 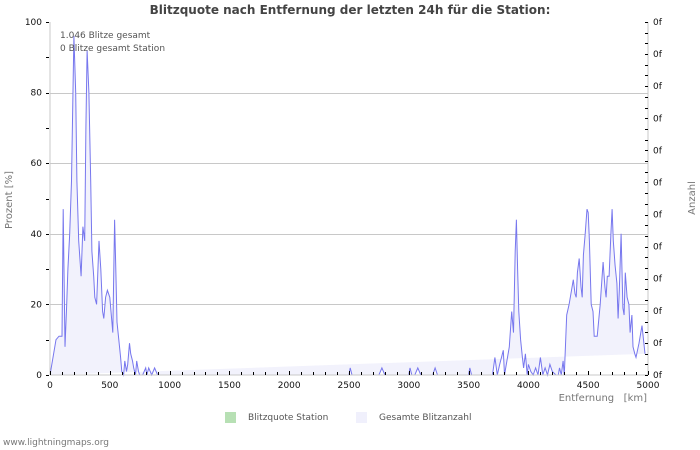 I want to click on legend-swatch-total, so click(x=361, y=417).